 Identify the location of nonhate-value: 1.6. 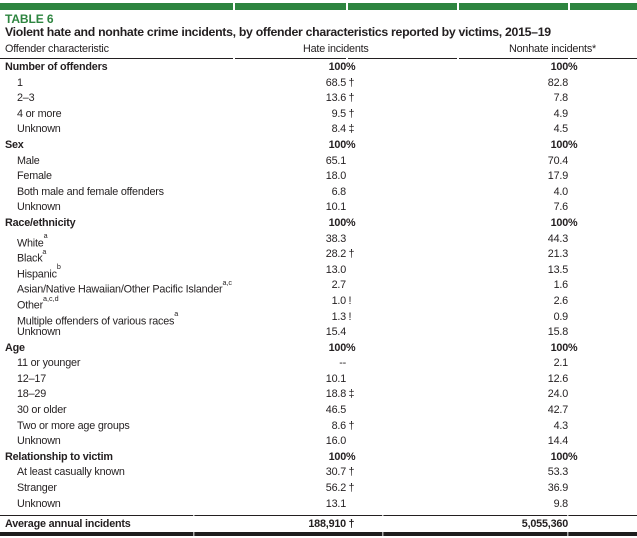
(561, 285).